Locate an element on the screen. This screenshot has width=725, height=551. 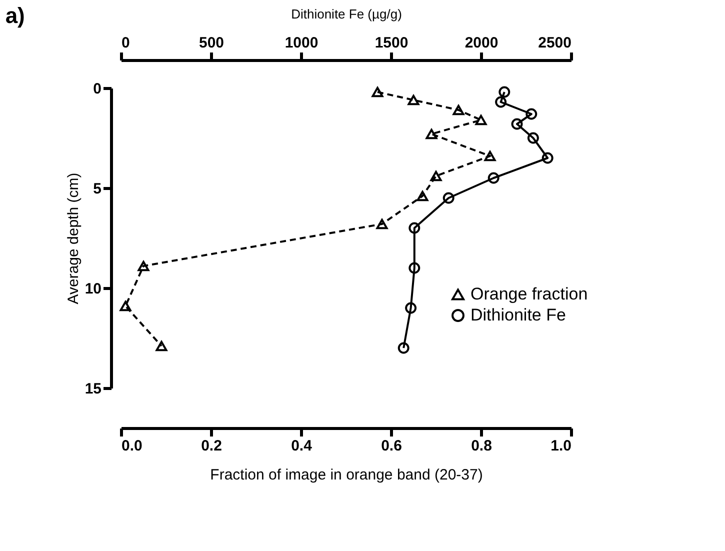
x-axis-title: Fraction of image in orange band (20-37) is located at coordinates (346, 475).